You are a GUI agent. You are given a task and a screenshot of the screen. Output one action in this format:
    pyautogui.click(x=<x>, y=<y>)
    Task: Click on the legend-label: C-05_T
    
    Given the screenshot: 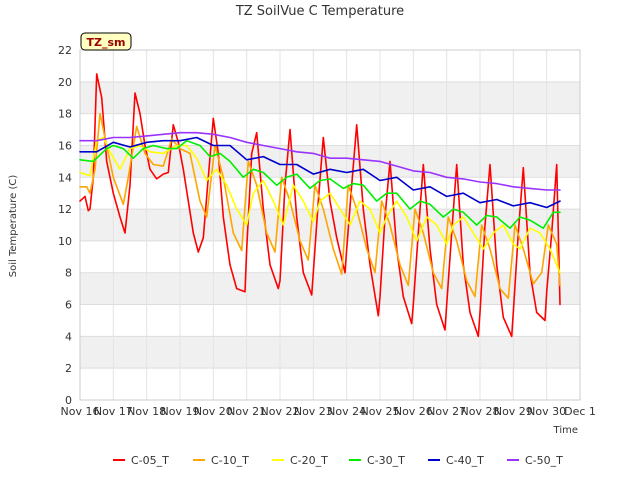 What is the action you would take?
    pyautogui.click(x=150, y=460)
    